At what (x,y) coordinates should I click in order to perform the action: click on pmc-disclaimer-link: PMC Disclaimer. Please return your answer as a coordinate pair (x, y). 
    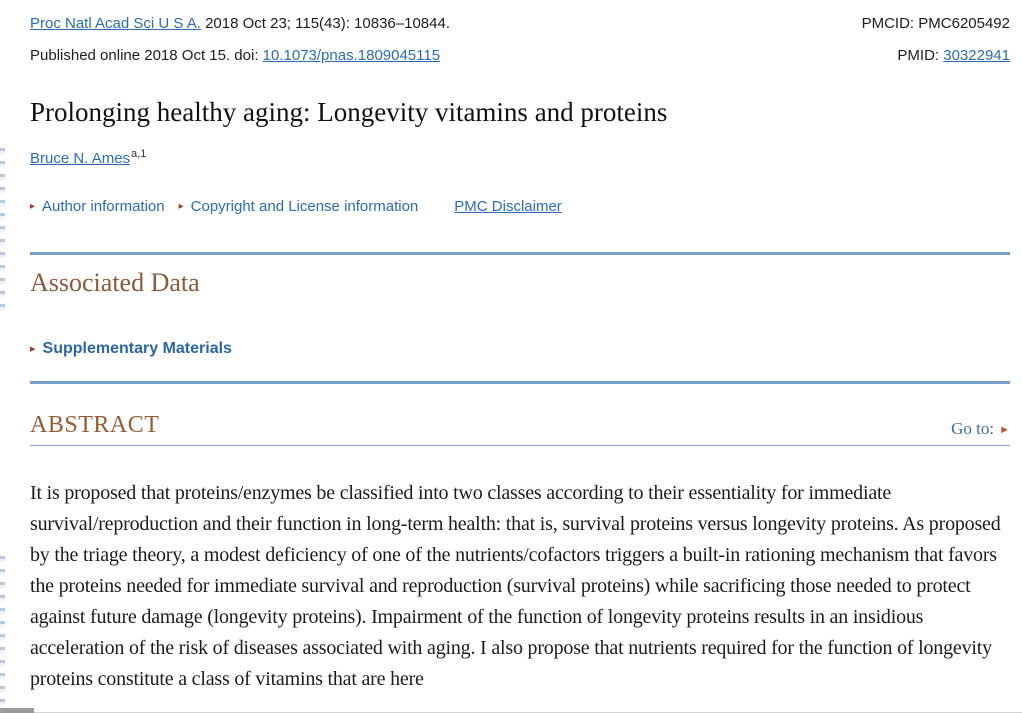
    Looking at the image, I should click on (508, 206).